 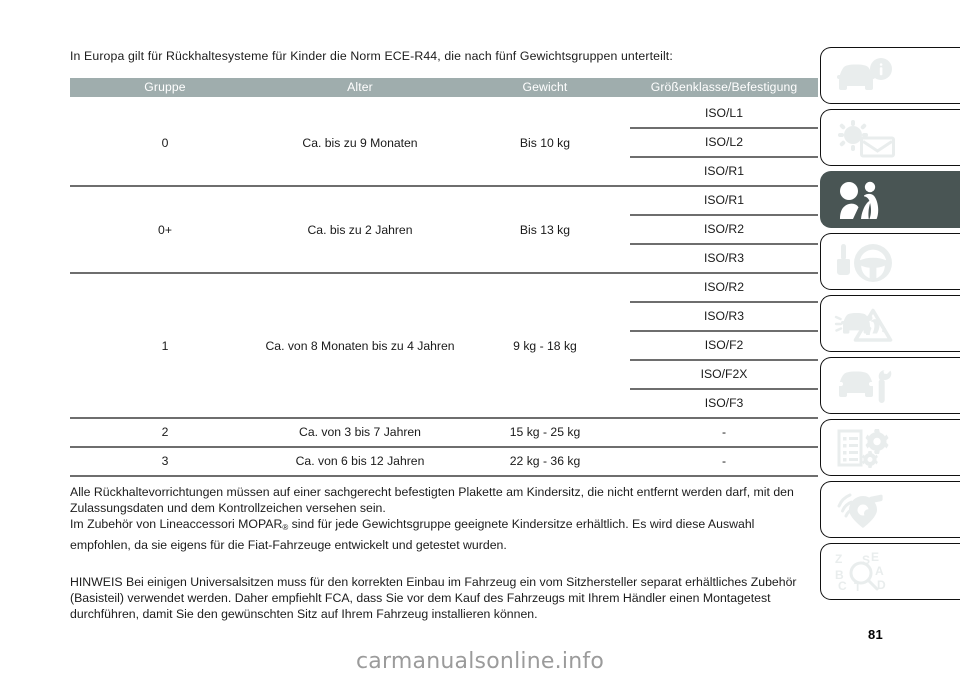 What do you see at coordinates (864, 76) in the screenshot?
I see `car-info-icon` at bounding box center [864, 76].